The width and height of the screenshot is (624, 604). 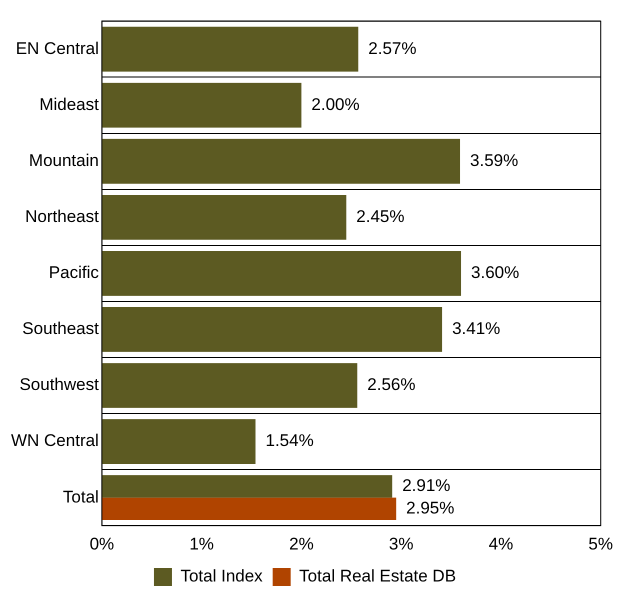 I want to click on y-tick-label: Pacific, so click(x=74, y=272).